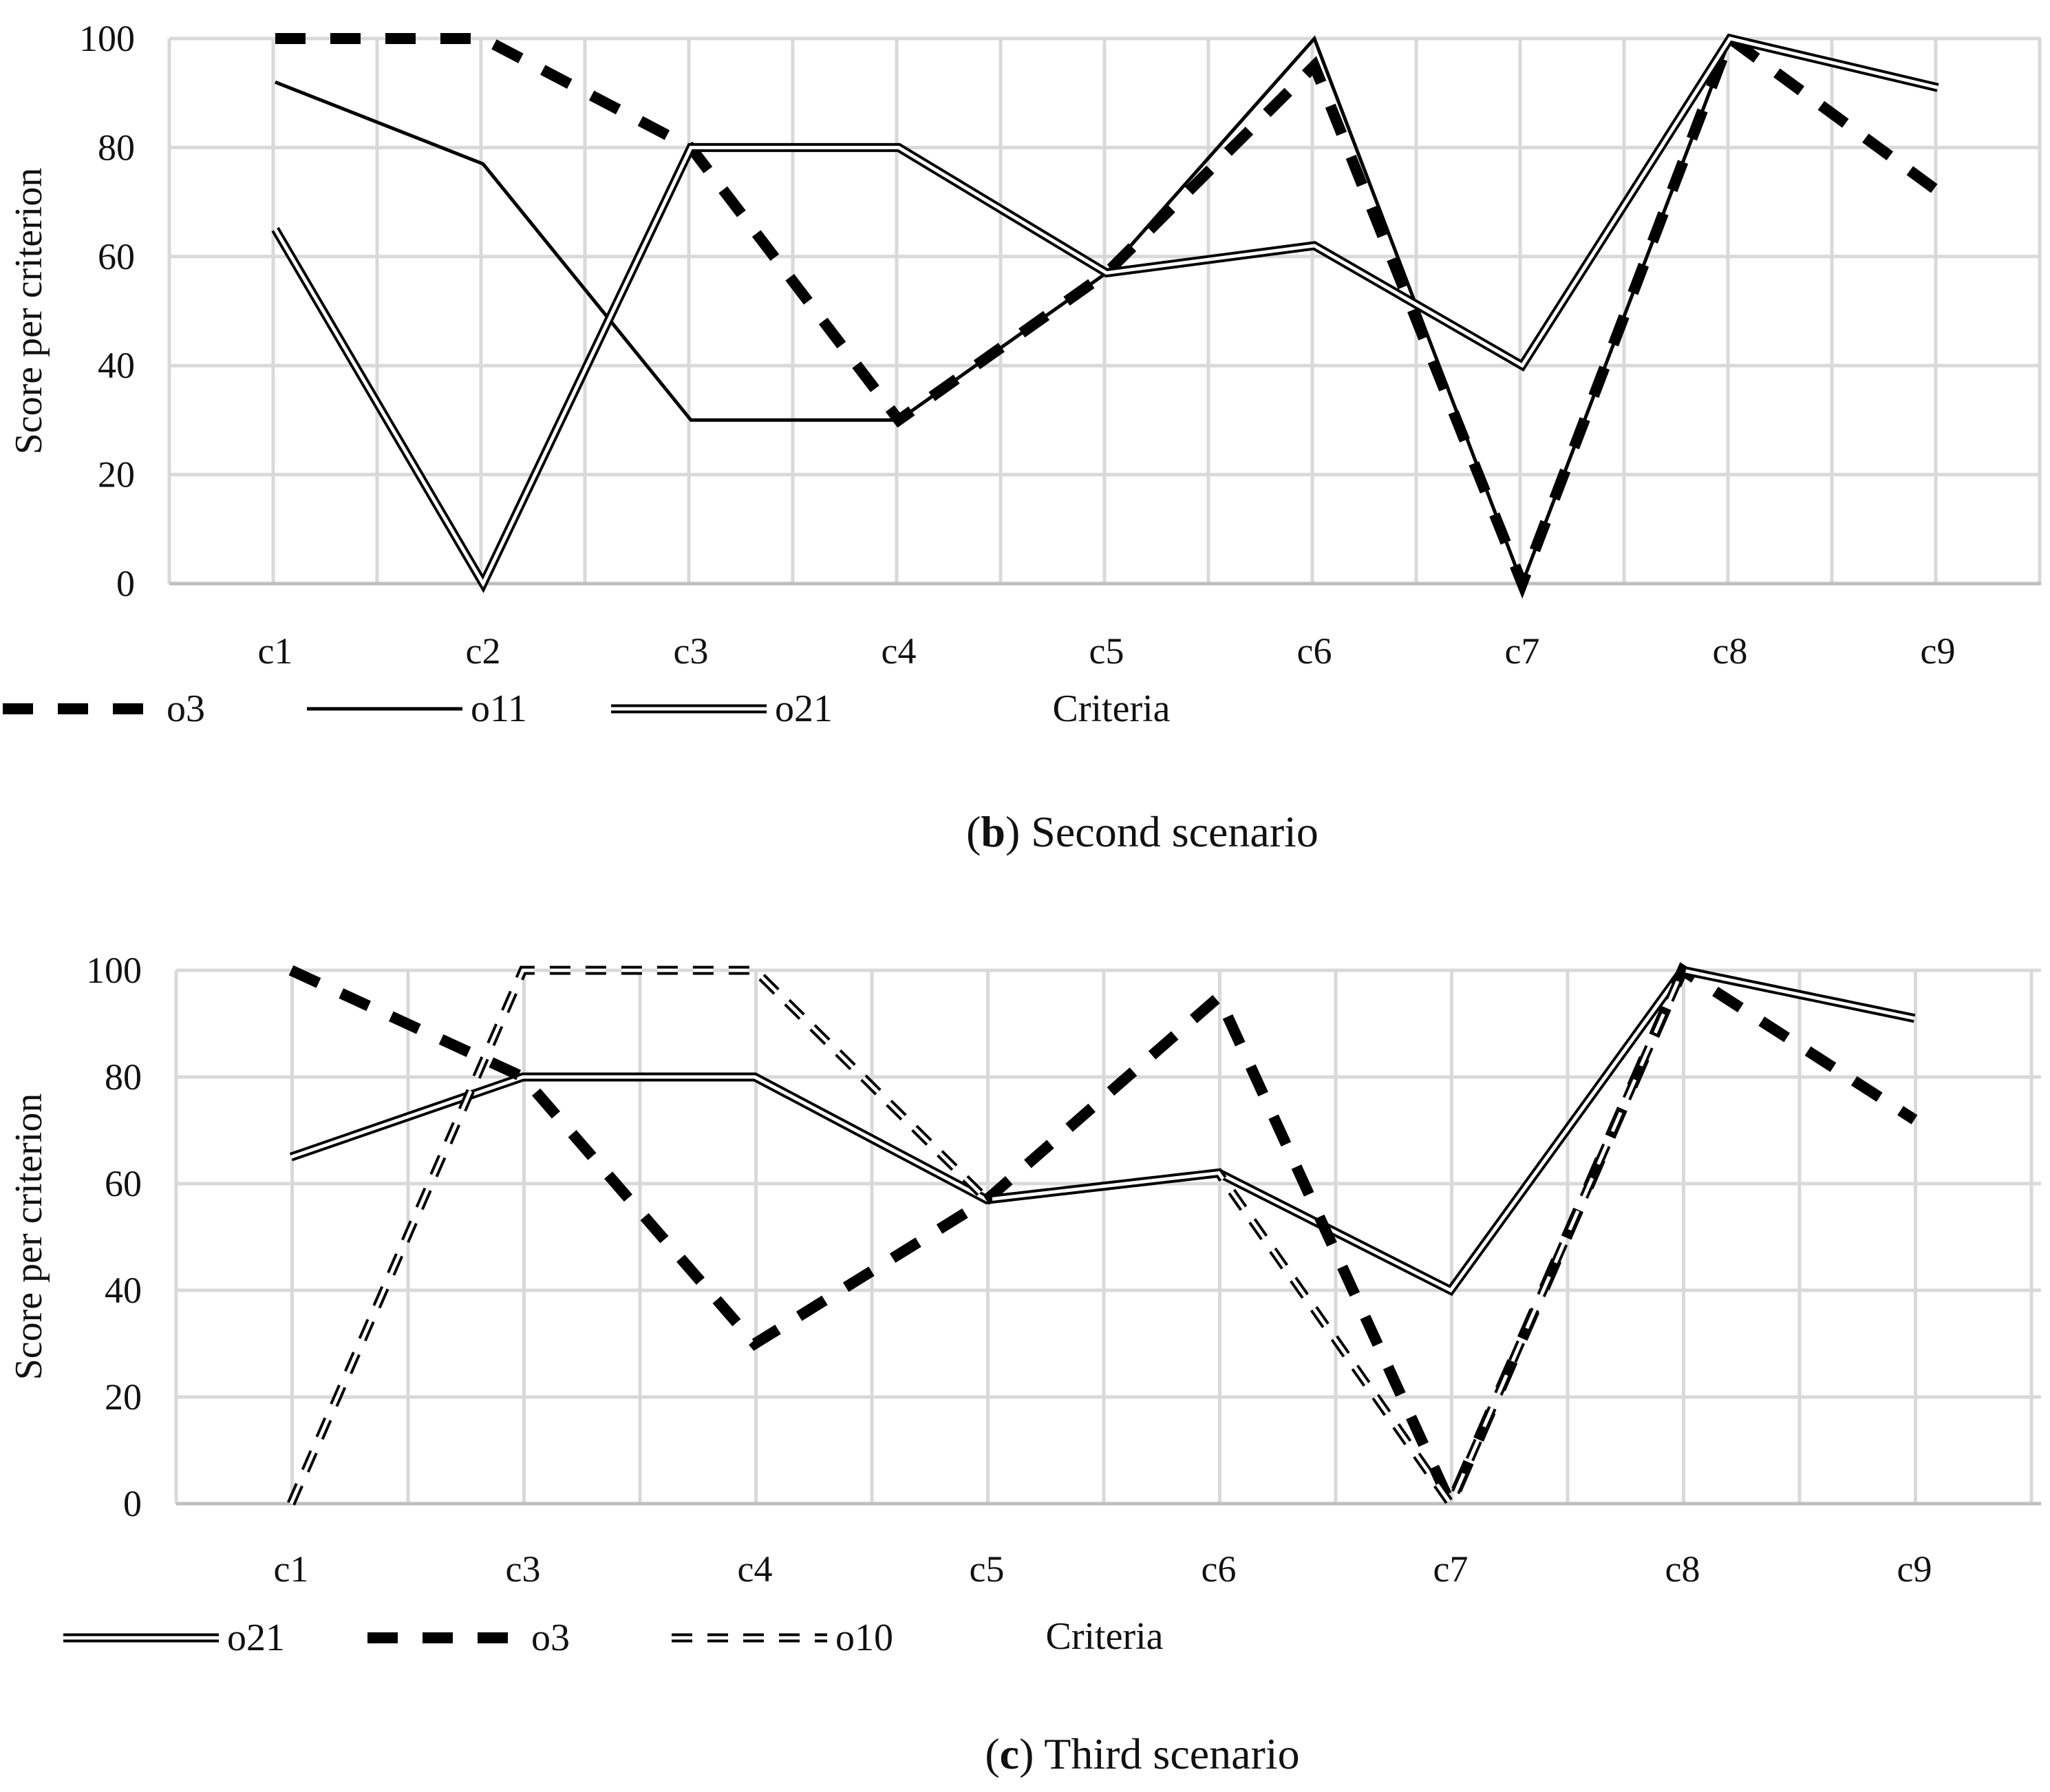  What do you see at coordinates (993, 832) in the screenshot?
I see `caption-letter: b` at bounding box center [993, 832].